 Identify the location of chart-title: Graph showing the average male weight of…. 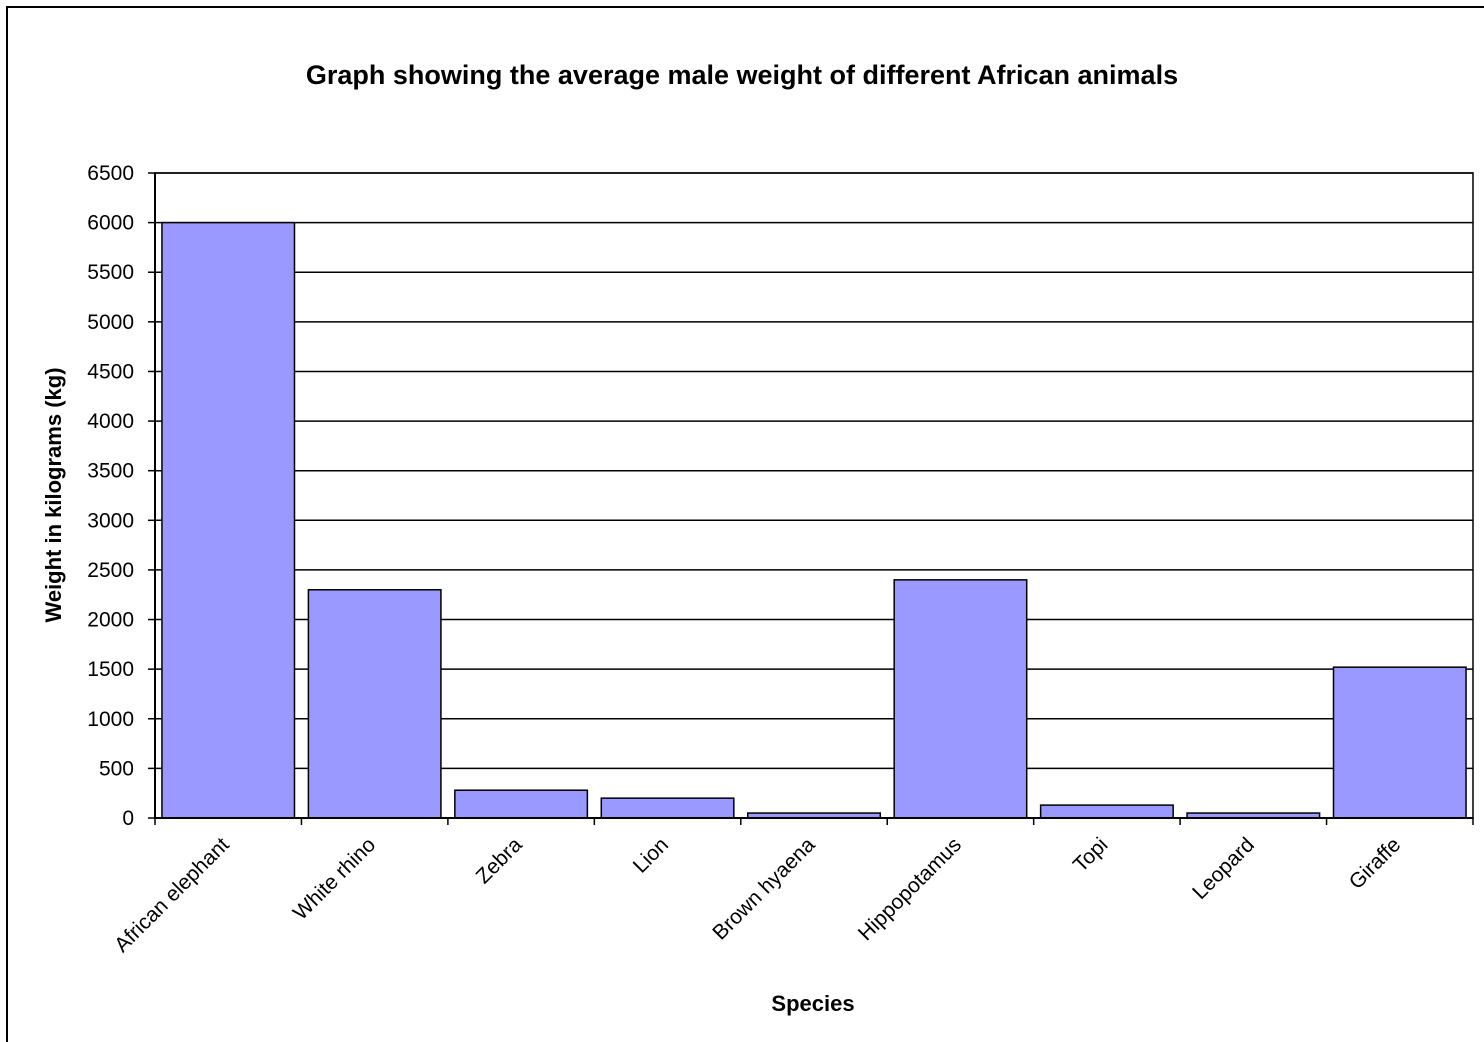
(742, 75).